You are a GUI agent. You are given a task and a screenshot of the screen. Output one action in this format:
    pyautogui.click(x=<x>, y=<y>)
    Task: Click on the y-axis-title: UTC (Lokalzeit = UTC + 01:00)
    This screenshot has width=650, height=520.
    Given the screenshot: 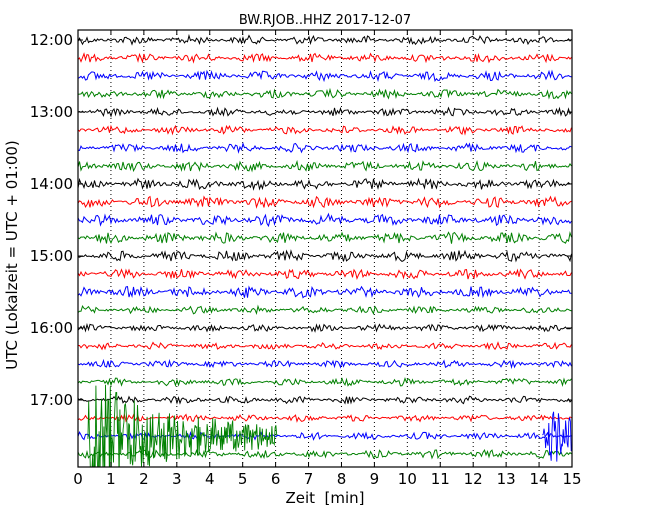 What is the action you would take?
    pyautogui.click(x=12, y=255)
    